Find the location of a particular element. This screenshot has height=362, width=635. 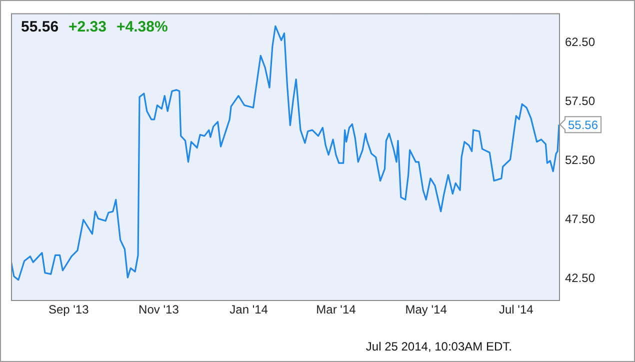

x-tick-label: Mar '14 is located at coordinates (336, 309).